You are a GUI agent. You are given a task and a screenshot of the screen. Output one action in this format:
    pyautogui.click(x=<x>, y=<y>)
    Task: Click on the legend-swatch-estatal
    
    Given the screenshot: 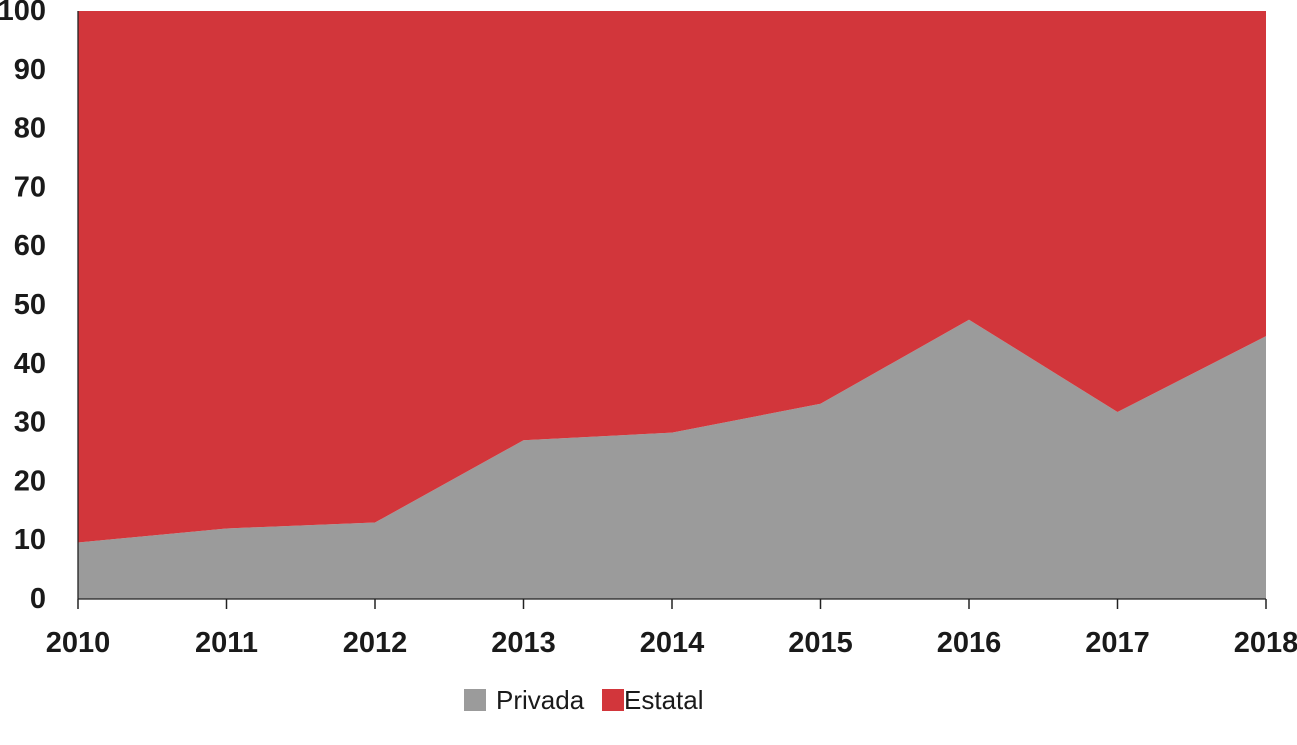 What is the action you would take?
    pyautogui.click(x=613, y=700)
    